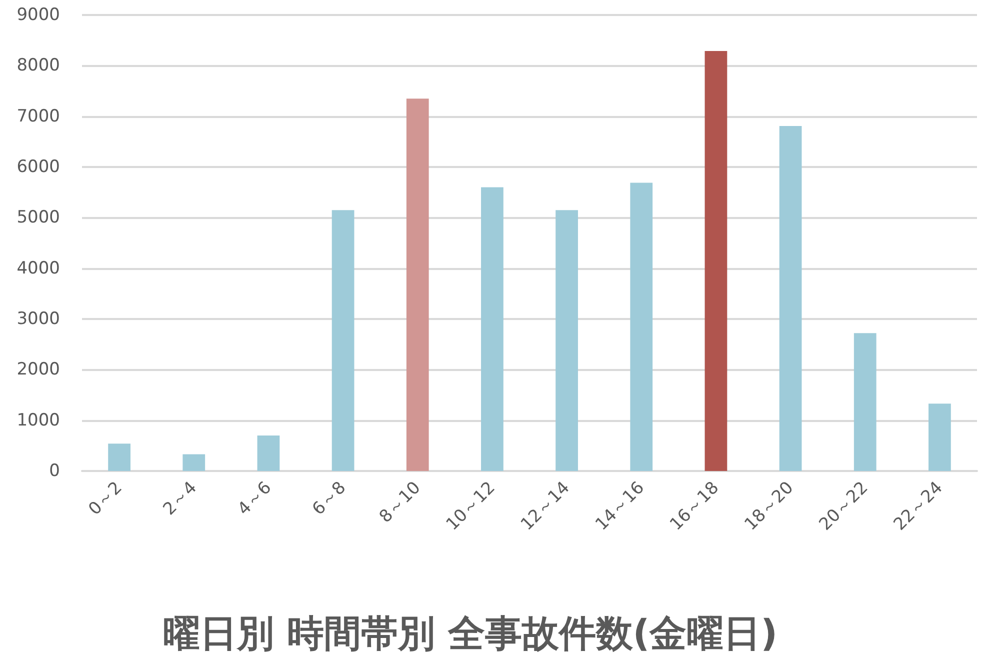 The image size is (992, 664). Describe the element at coordinates (38, 167) in the screenshot. I see `y-tick-label: 6000` at that location.